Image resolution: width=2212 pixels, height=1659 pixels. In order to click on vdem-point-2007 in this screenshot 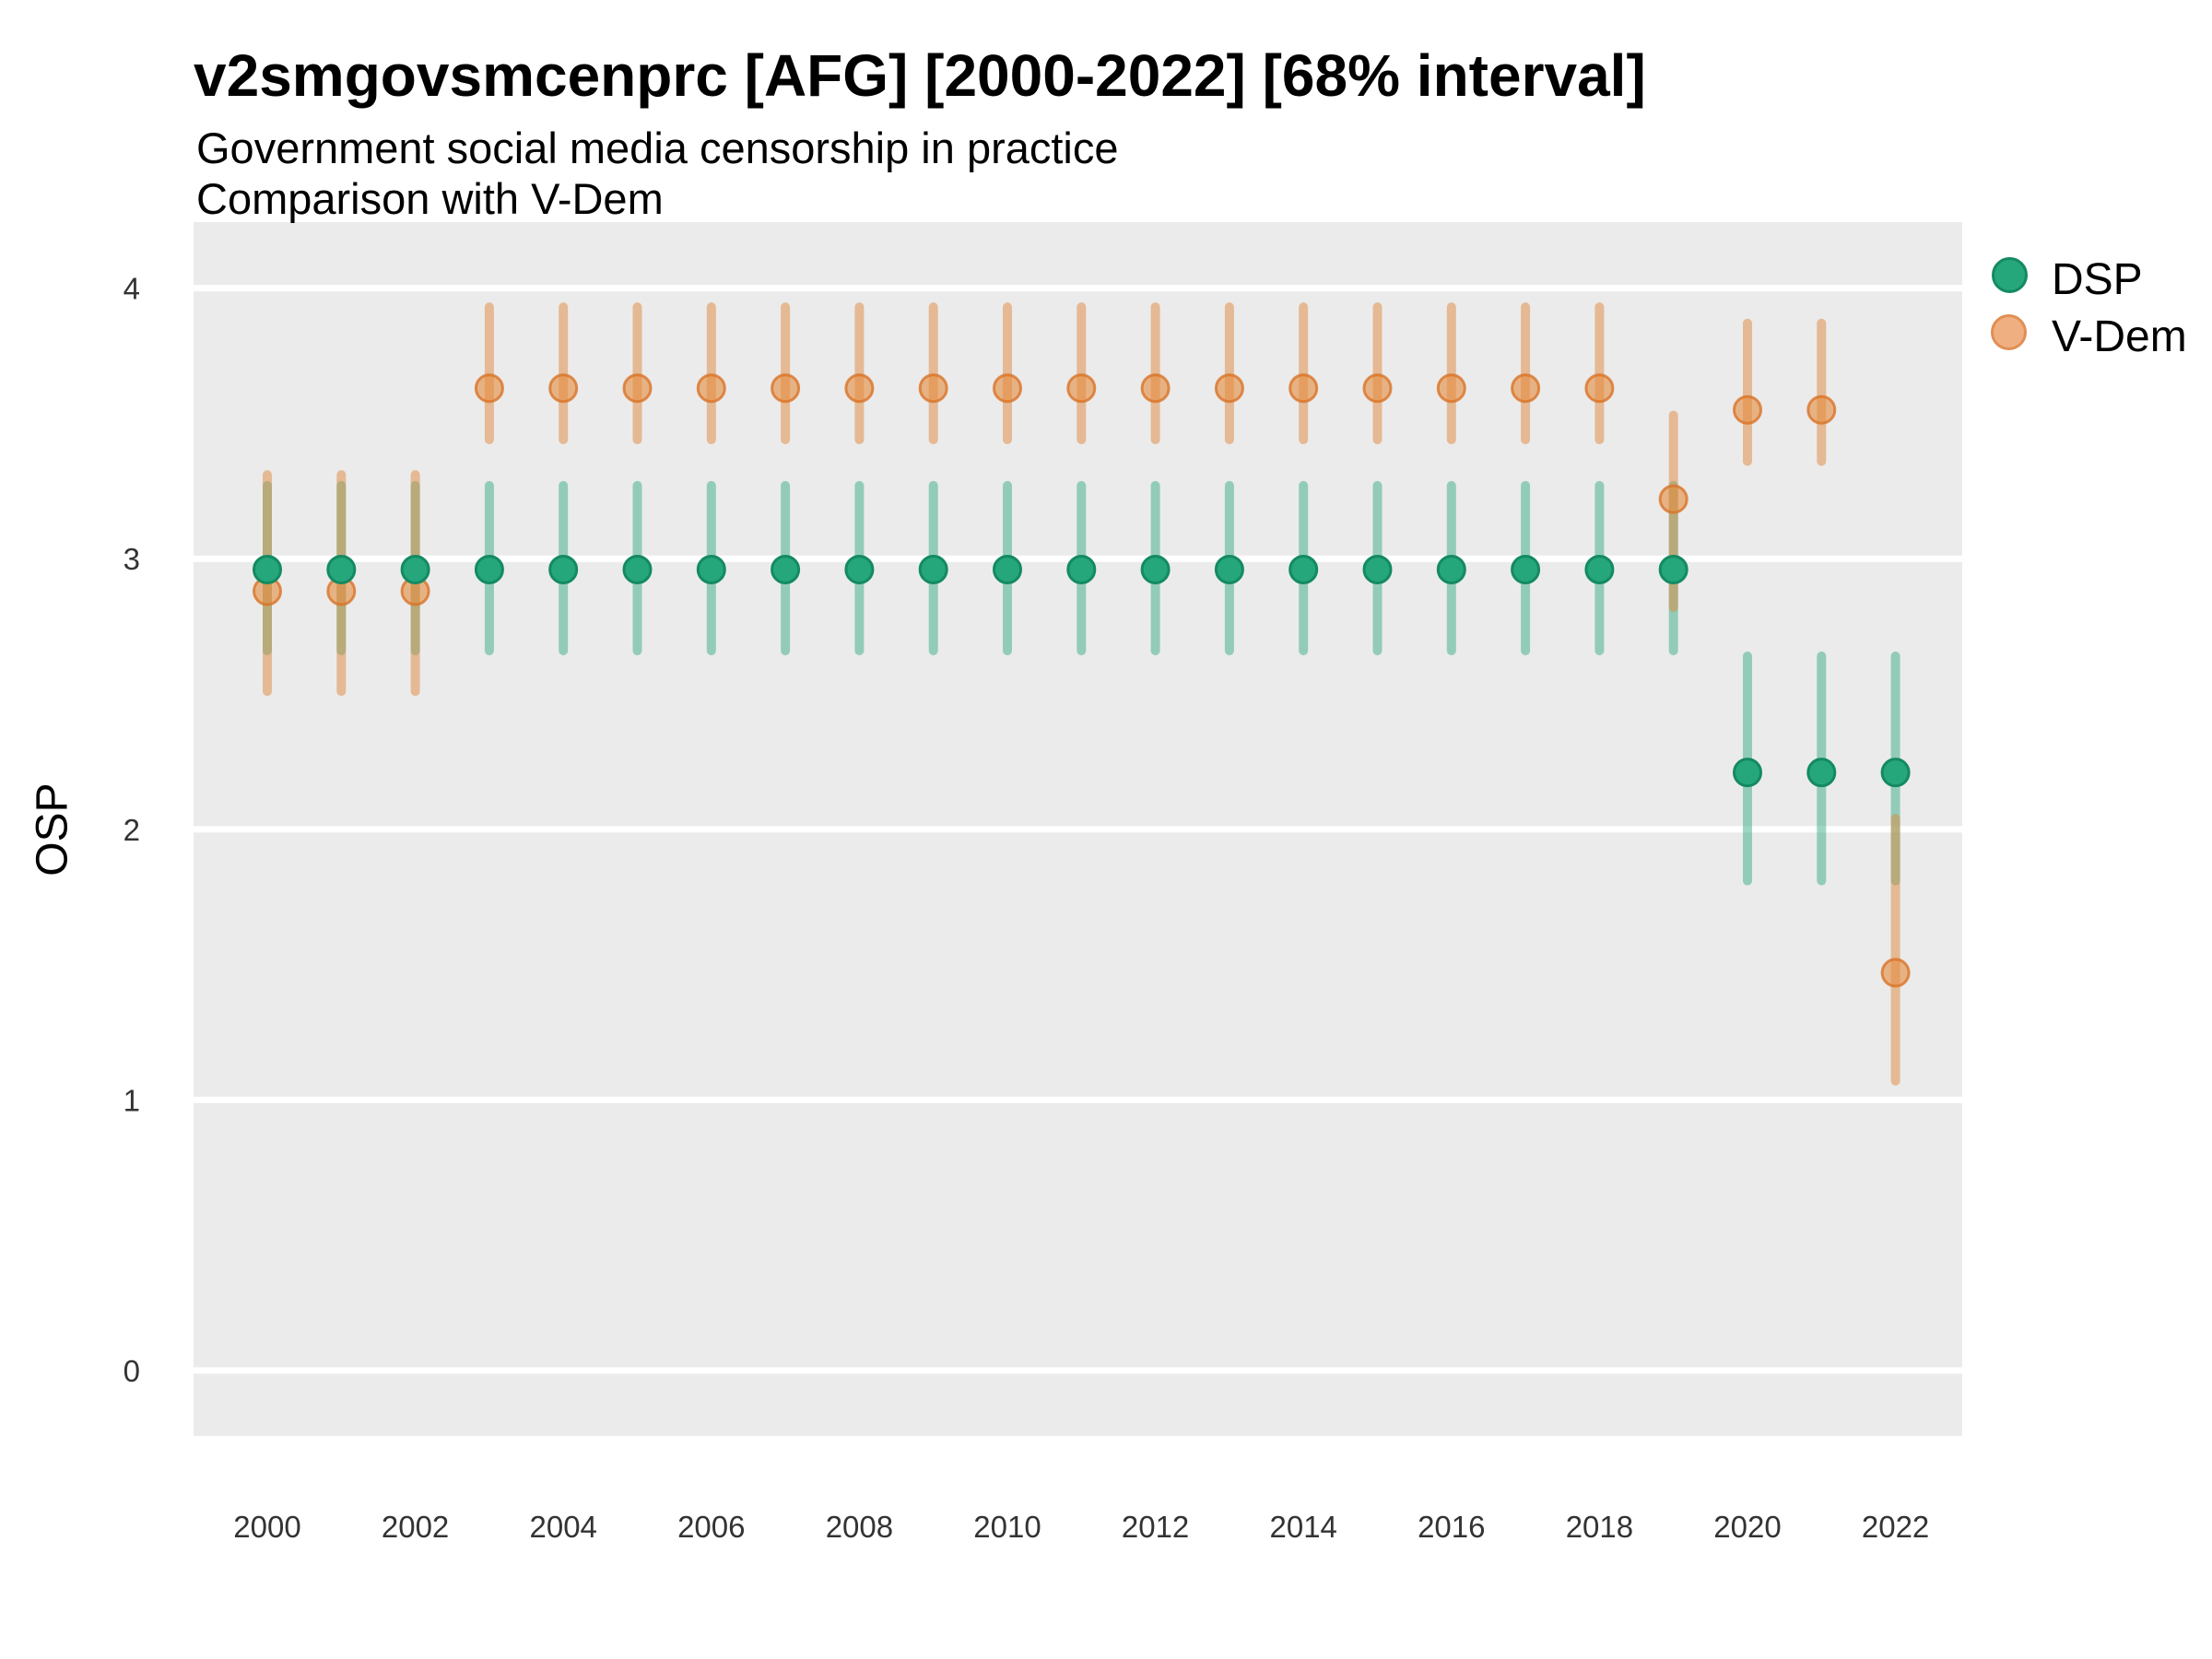, I will do `click(786, 388)`.